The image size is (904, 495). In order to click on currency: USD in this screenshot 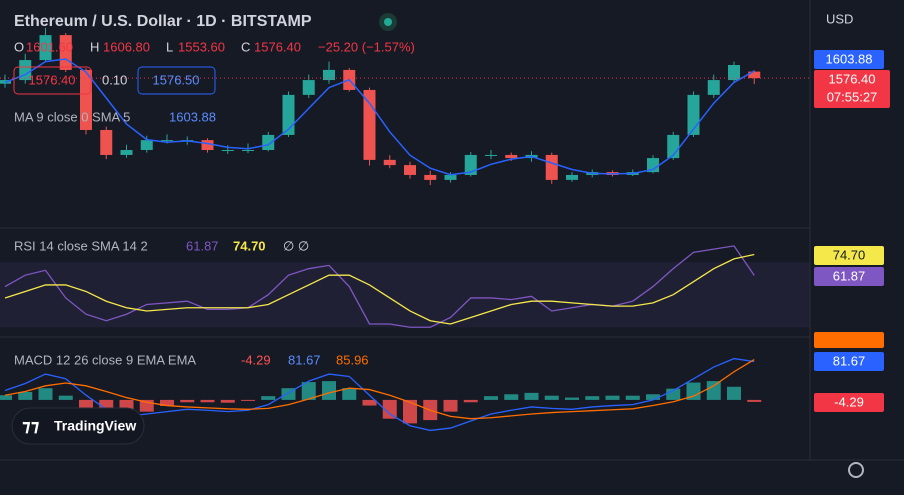, I will do `click(839, 18)`.